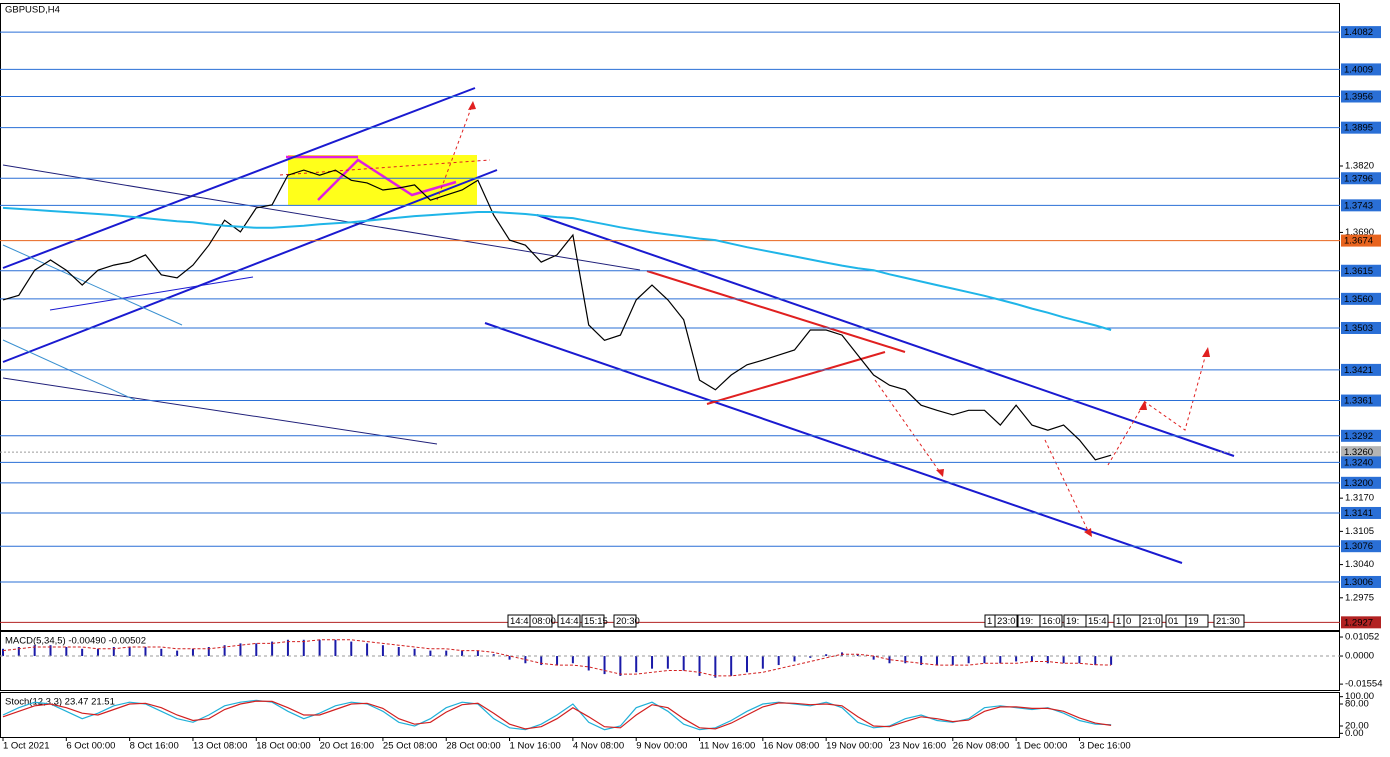 Image resolution: width=1390 pixels, height=757 pixels. What do you see at coordinates (1359, 232) in the screenshot?
I see `y-tick-label: 1.3690` at bounding box center [1359, 232].